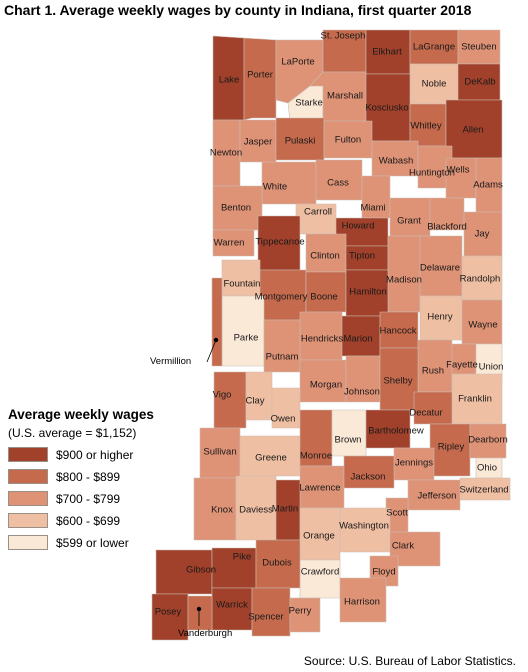 The height and width of the screenshot is (672, 528). Describe the element at coordinates (254, 401) in the screenshot. I see `county-label-clay: Clay` at that location.